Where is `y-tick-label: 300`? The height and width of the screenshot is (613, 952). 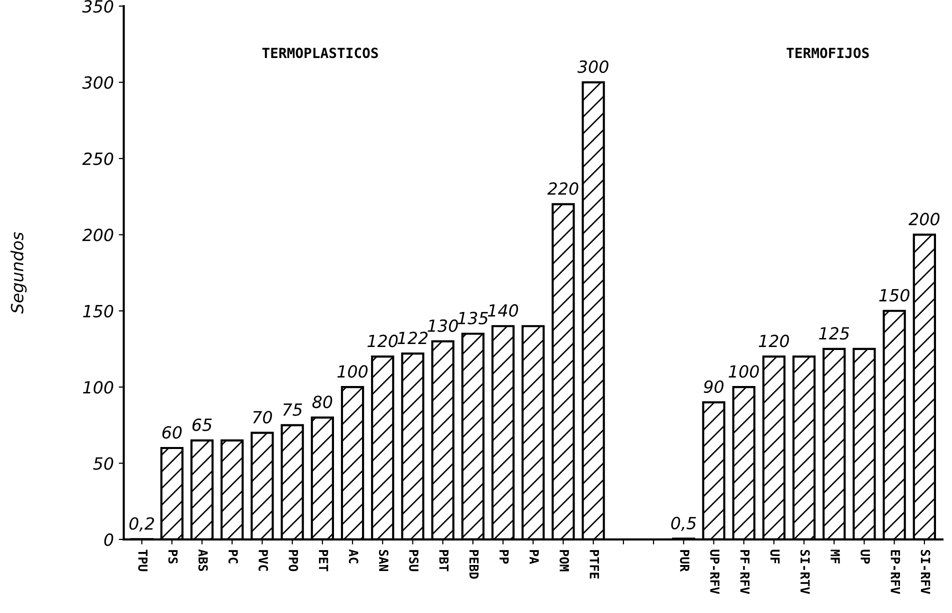
y-tick-label: 300 is located at coordinates (98, 82).